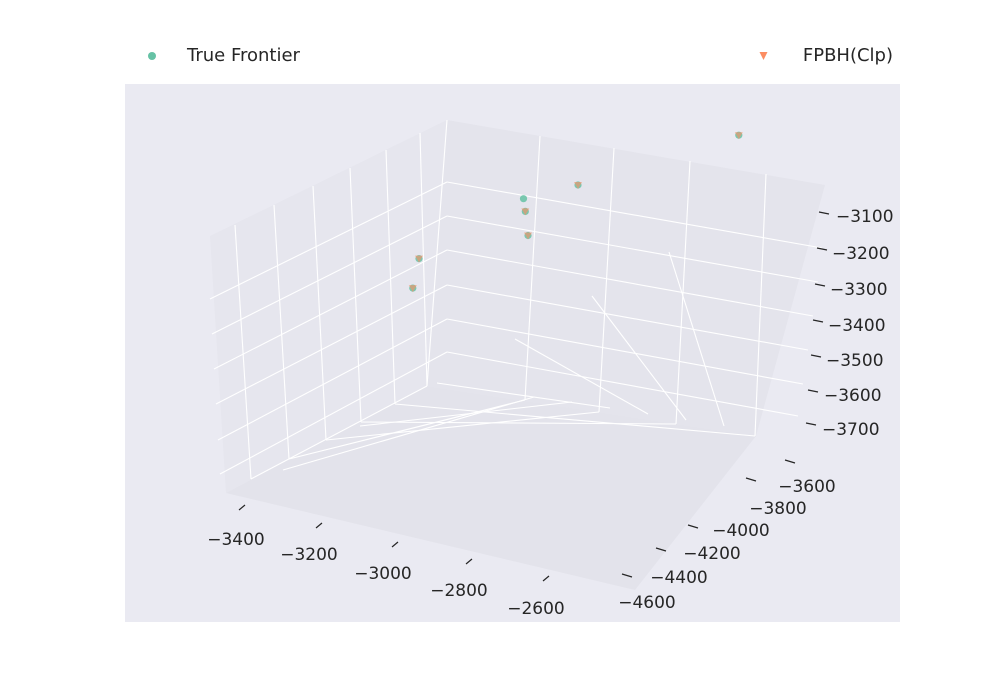  Describe the element at coordinates (520, 55) in the screenshot. I see `legend: True Frontier FPBH(Clp)` at that location.